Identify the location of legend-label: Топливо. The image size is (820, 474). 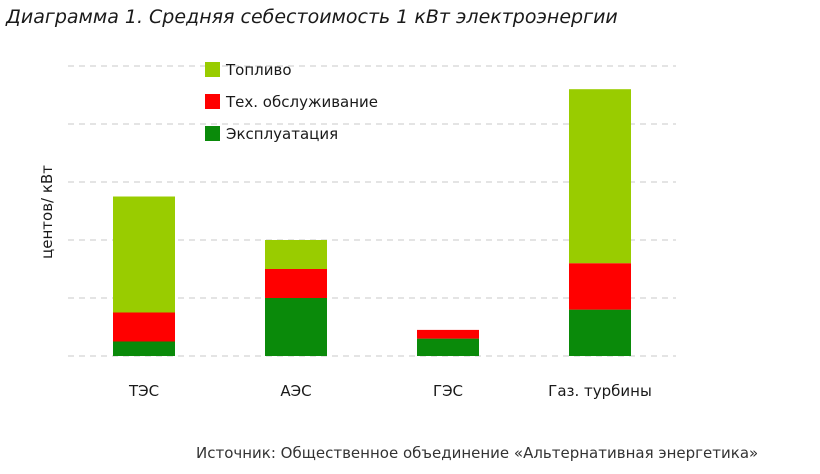
(258, 70).